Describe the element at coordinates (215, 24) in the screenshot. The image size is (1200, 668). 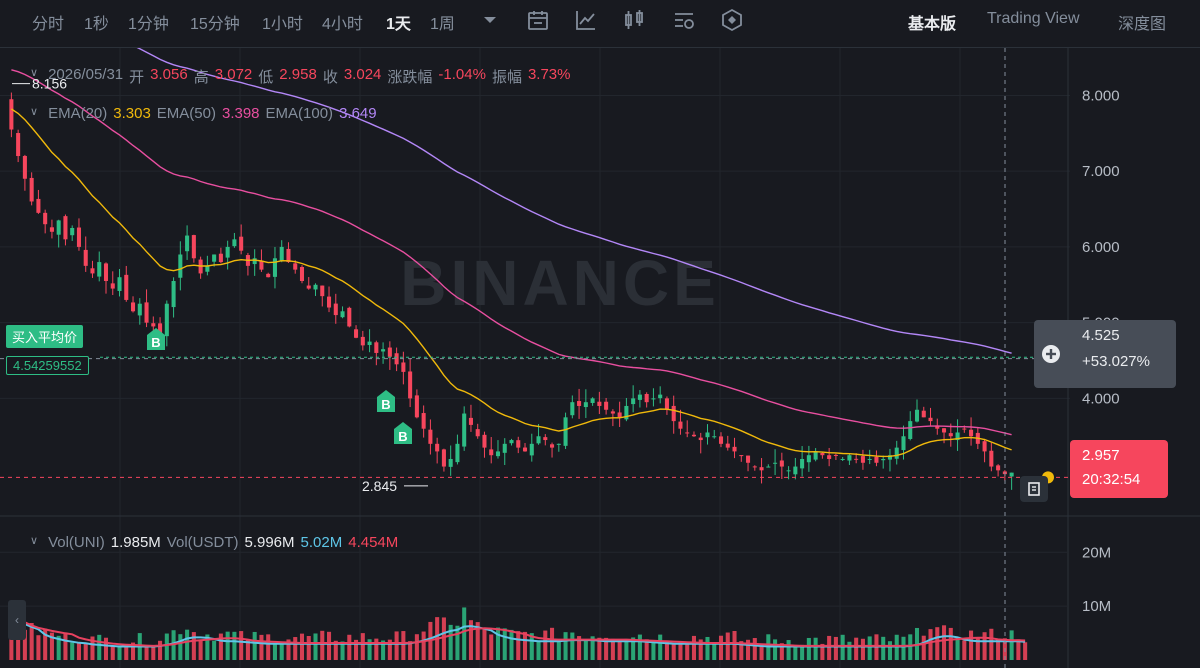
I see `timeframe-15m: 15分钟` at that location.